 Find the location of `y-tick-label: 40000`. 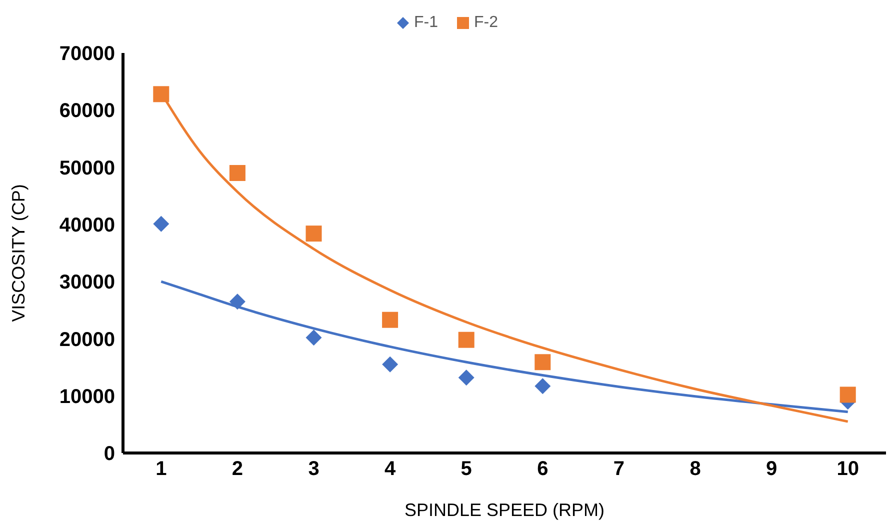

y-tick-label: 40000 is located at coordinates (87, 225).